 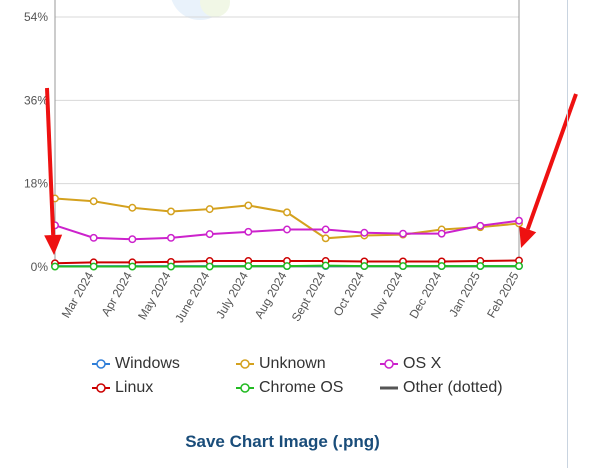 I want to click on legend-label: Other (dotted), so click(x=453, y=387).